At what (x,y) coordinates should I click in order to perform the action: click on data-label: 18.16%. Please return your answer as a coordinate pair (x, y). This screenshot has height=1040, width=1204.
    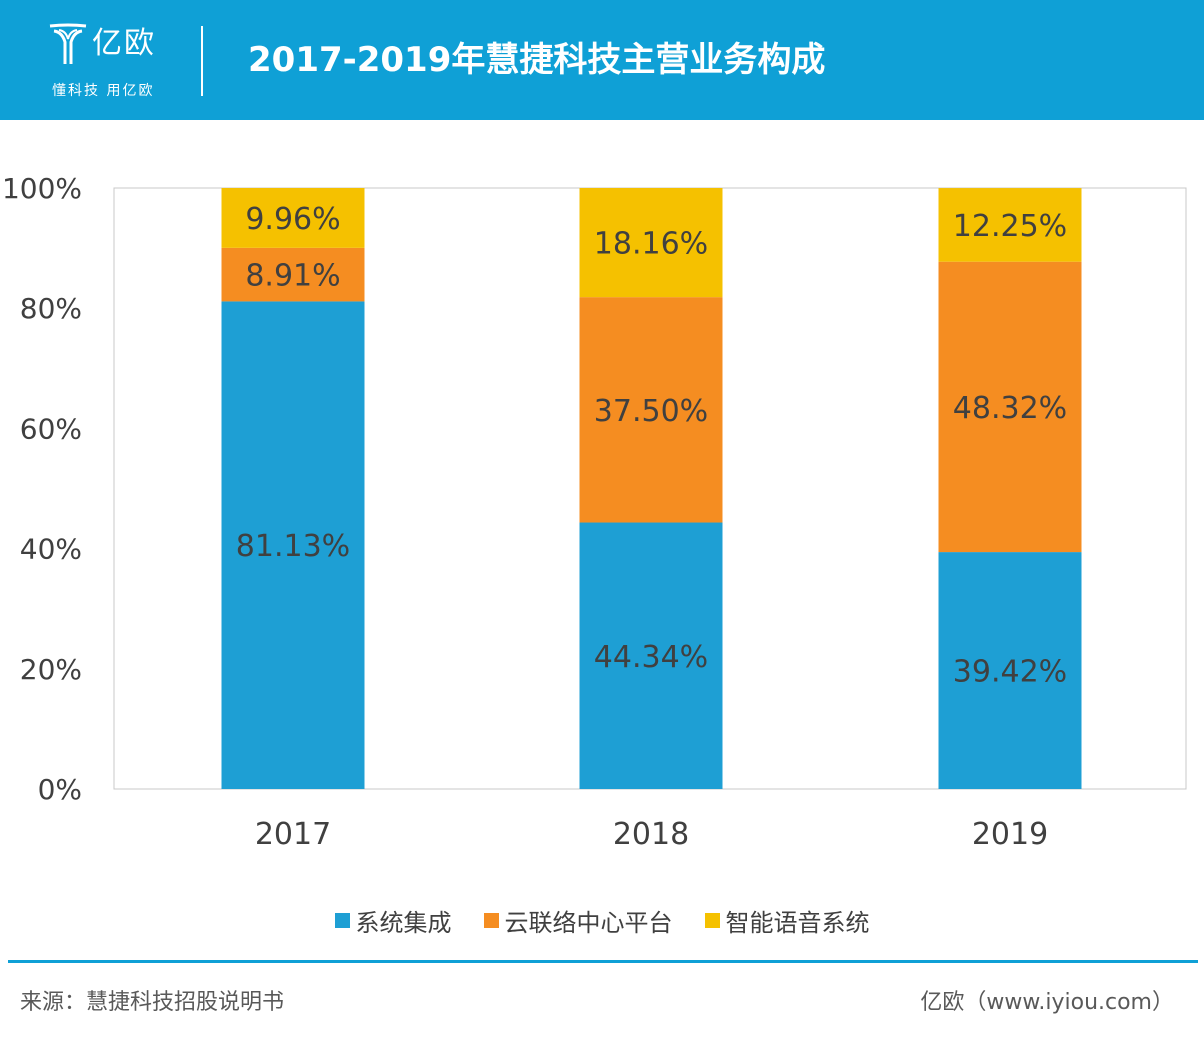
    Looking at the image, I should click on (651, 244).